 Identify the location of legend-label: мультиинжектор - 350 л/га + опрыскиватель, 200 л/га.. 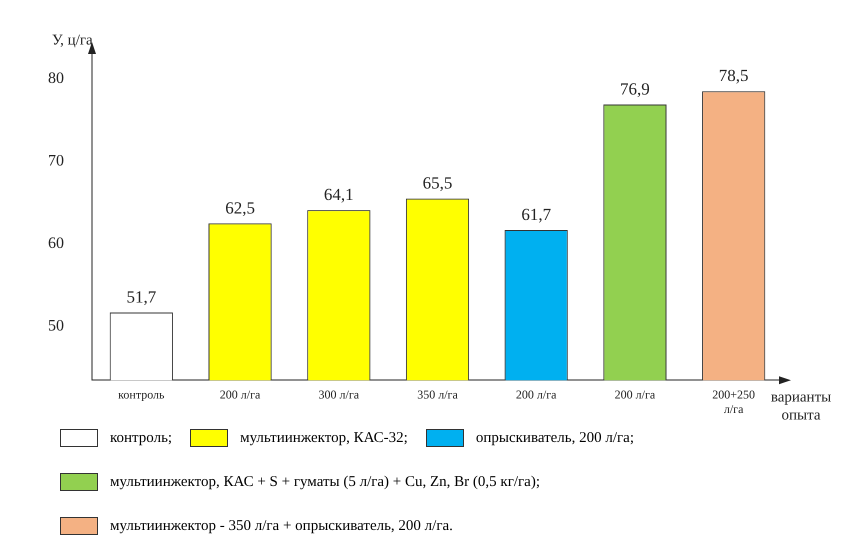
(281, 526).